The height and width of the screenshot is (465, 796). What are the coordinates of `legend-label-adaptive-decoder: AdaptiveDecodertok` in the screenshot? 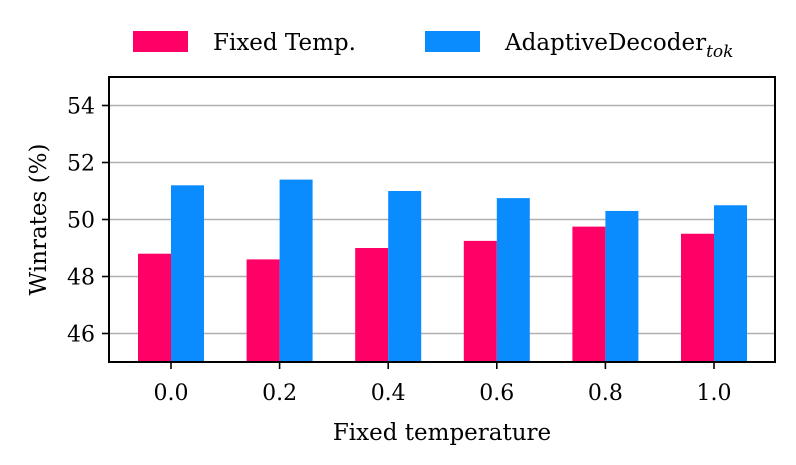 It's located at (618, 46).